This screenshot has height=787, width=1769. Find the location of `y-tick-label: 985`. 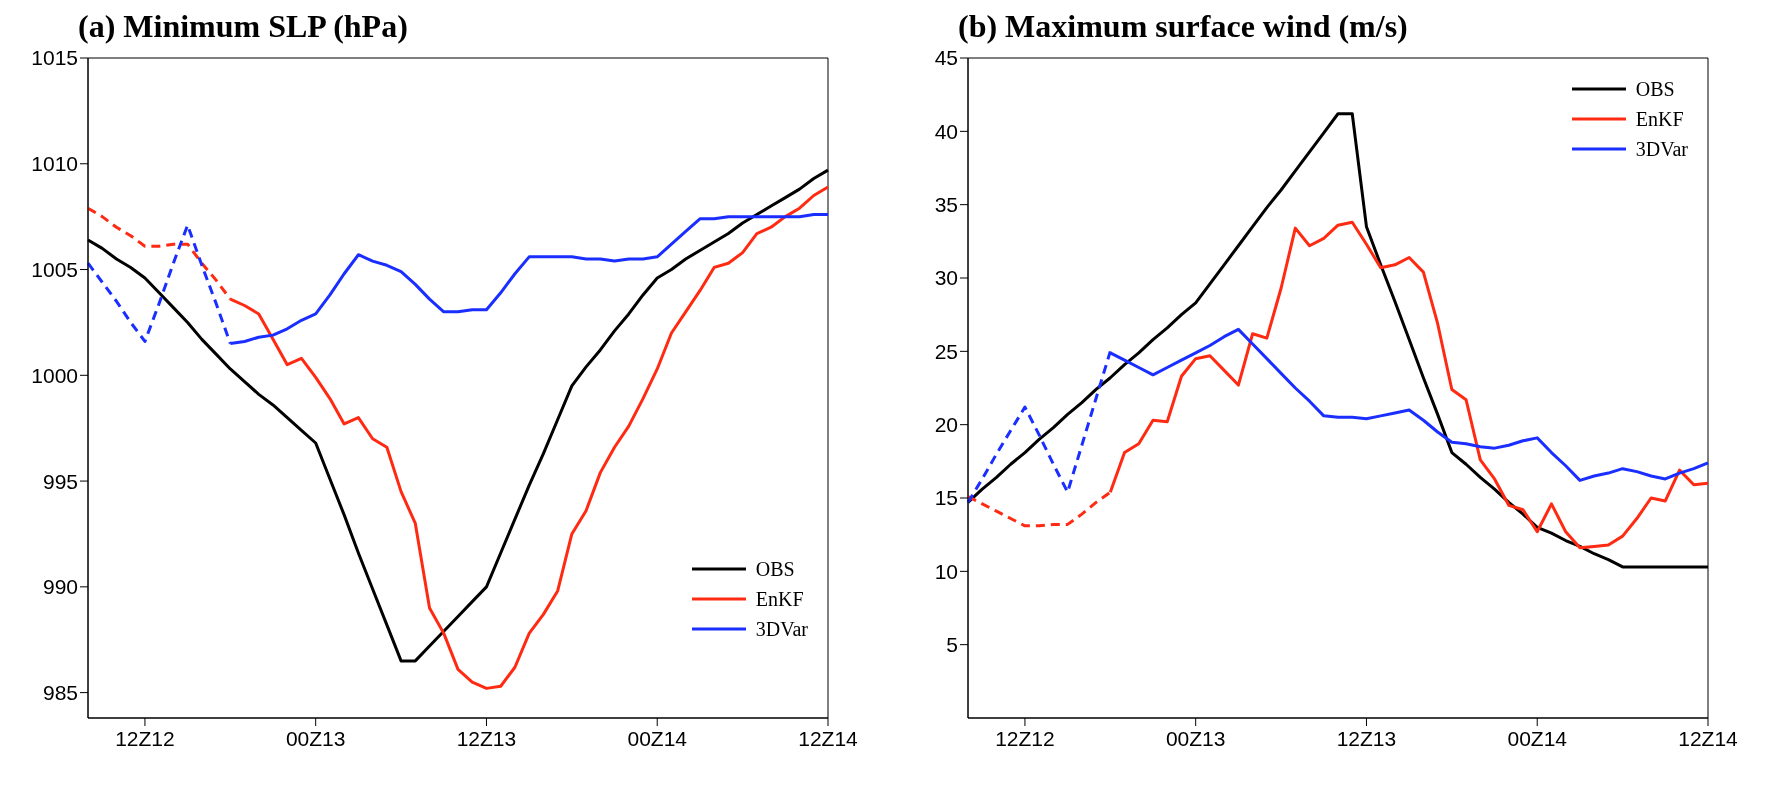

y-tick-label: 985 is located at coordinates (60, 693).